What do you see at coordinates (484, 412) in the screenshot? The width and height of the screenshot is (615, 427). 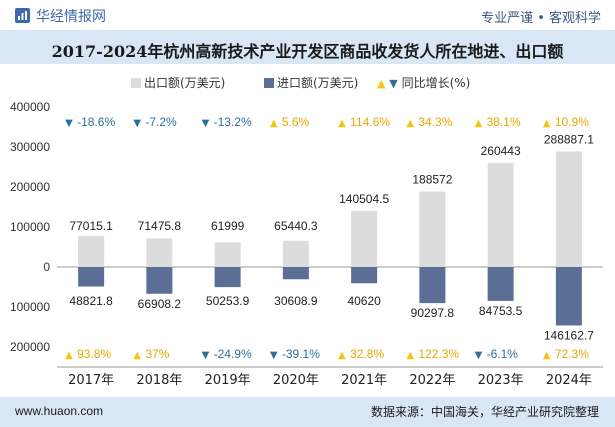 I see `footer-source: 数据来源：中国海关，华经产业研究院整理` at bounding box center [484, 412].